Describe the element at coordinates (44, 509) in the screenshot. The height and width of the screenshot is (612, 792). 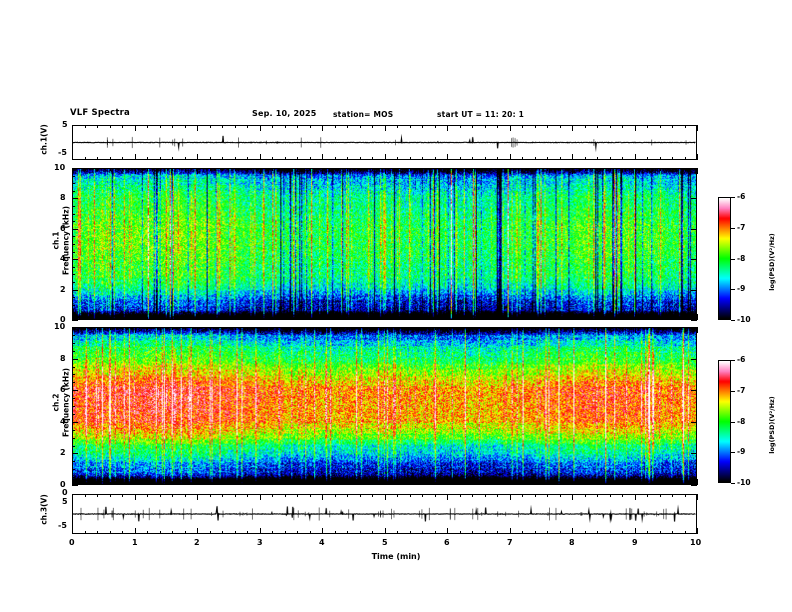
I see `ch3-waveform-axis-label: ch.3(V)` at that location.